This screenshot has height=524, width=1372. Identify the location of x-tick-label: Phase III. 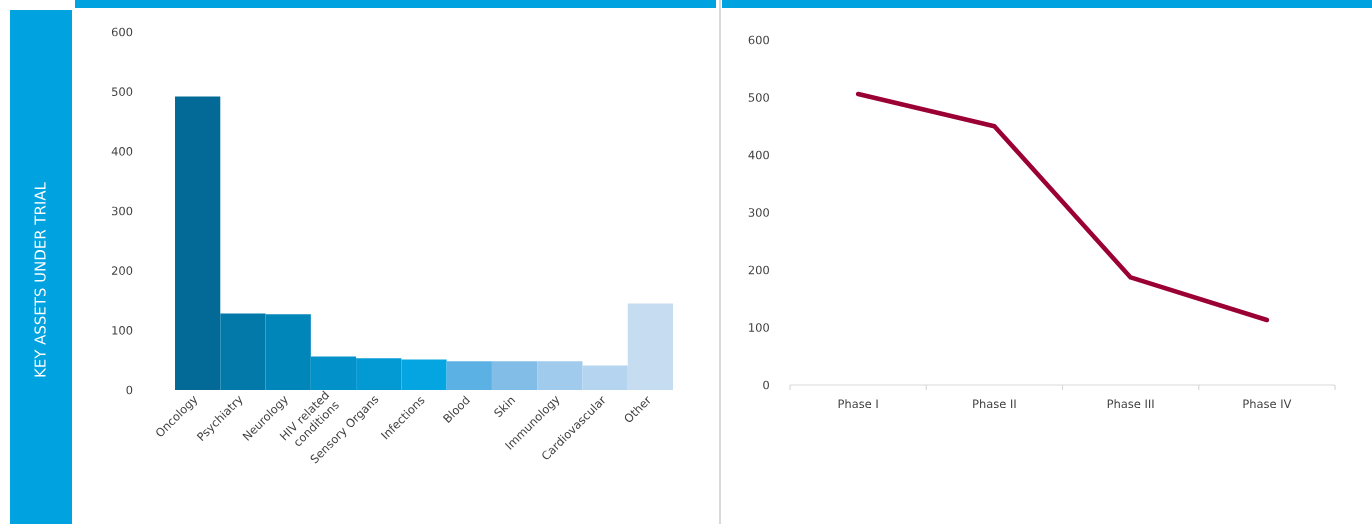
(1130, 404).